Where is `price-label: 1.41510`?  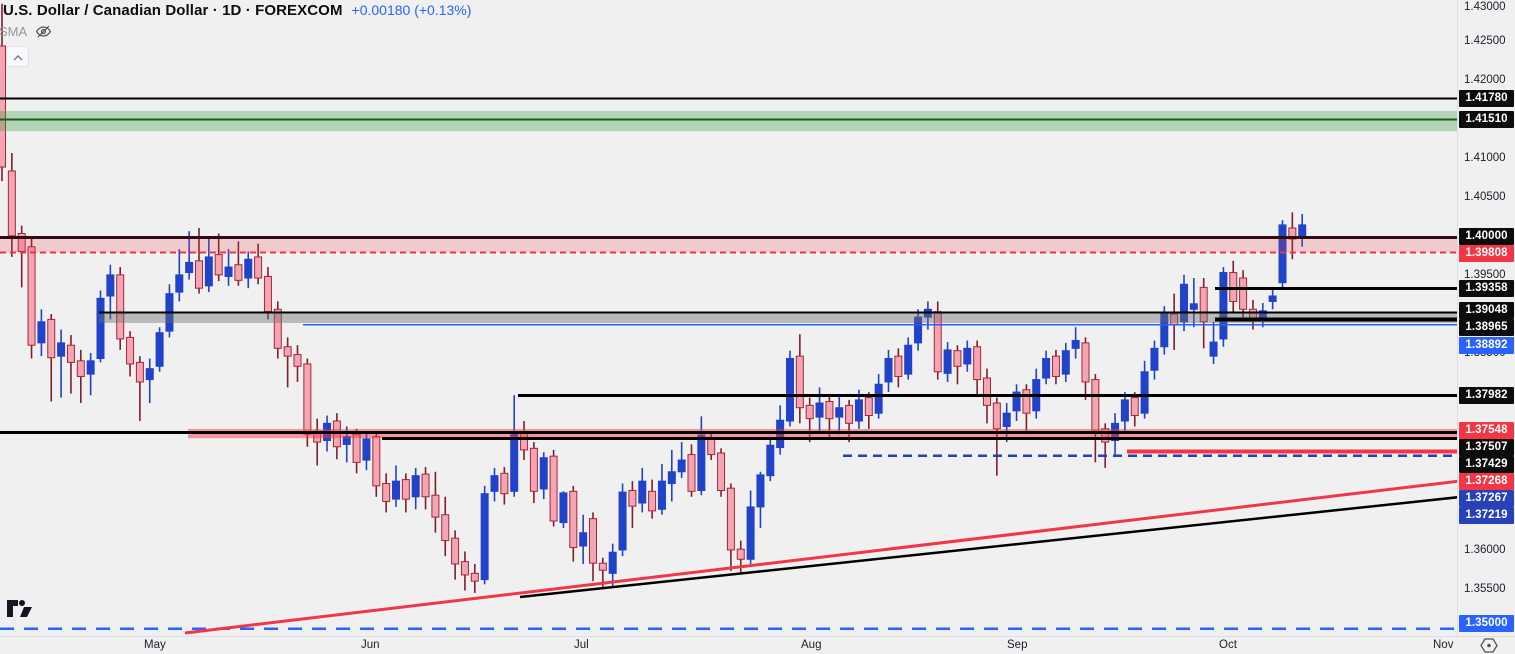
price-label: 1.41510 is located at coordinates (1486, 119).